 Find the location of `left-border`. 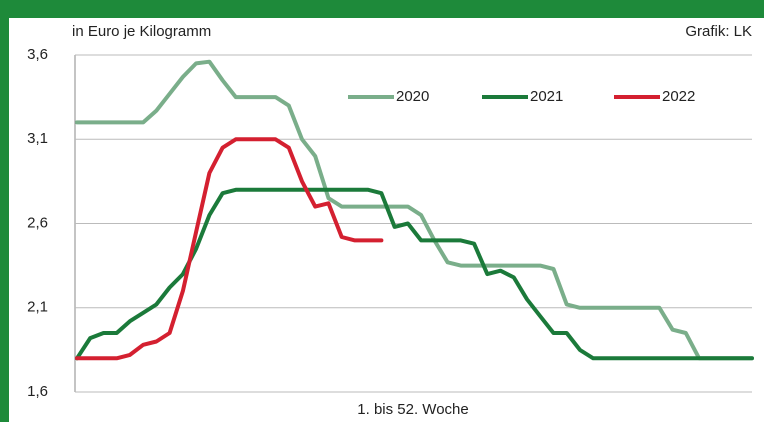

left-border is located at coordinates (4, 211).